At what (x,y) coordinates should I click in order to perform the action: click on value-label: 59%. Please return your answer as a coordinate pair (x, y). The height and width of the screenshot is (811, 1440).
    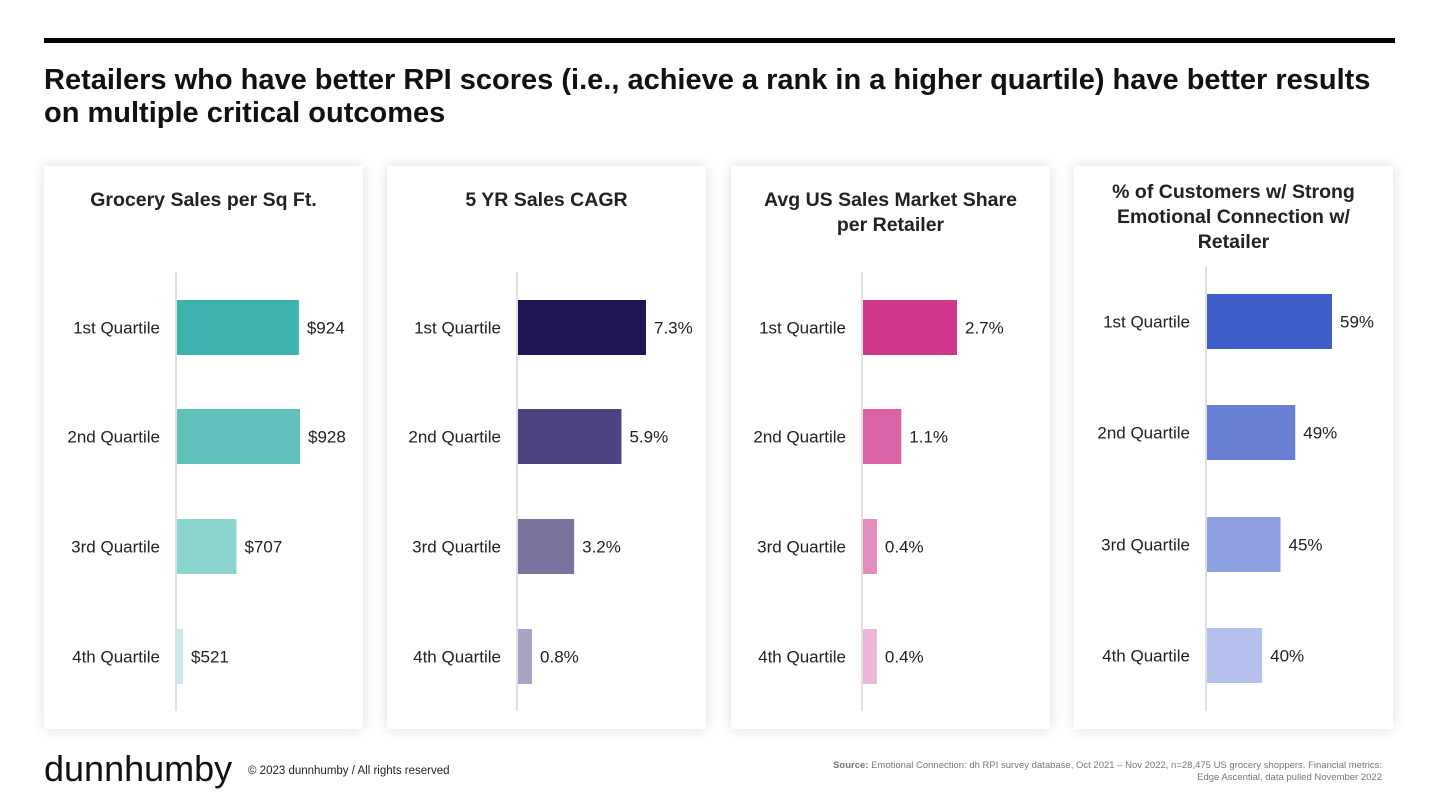
    Looking at the image, I should click on (1357, 322).